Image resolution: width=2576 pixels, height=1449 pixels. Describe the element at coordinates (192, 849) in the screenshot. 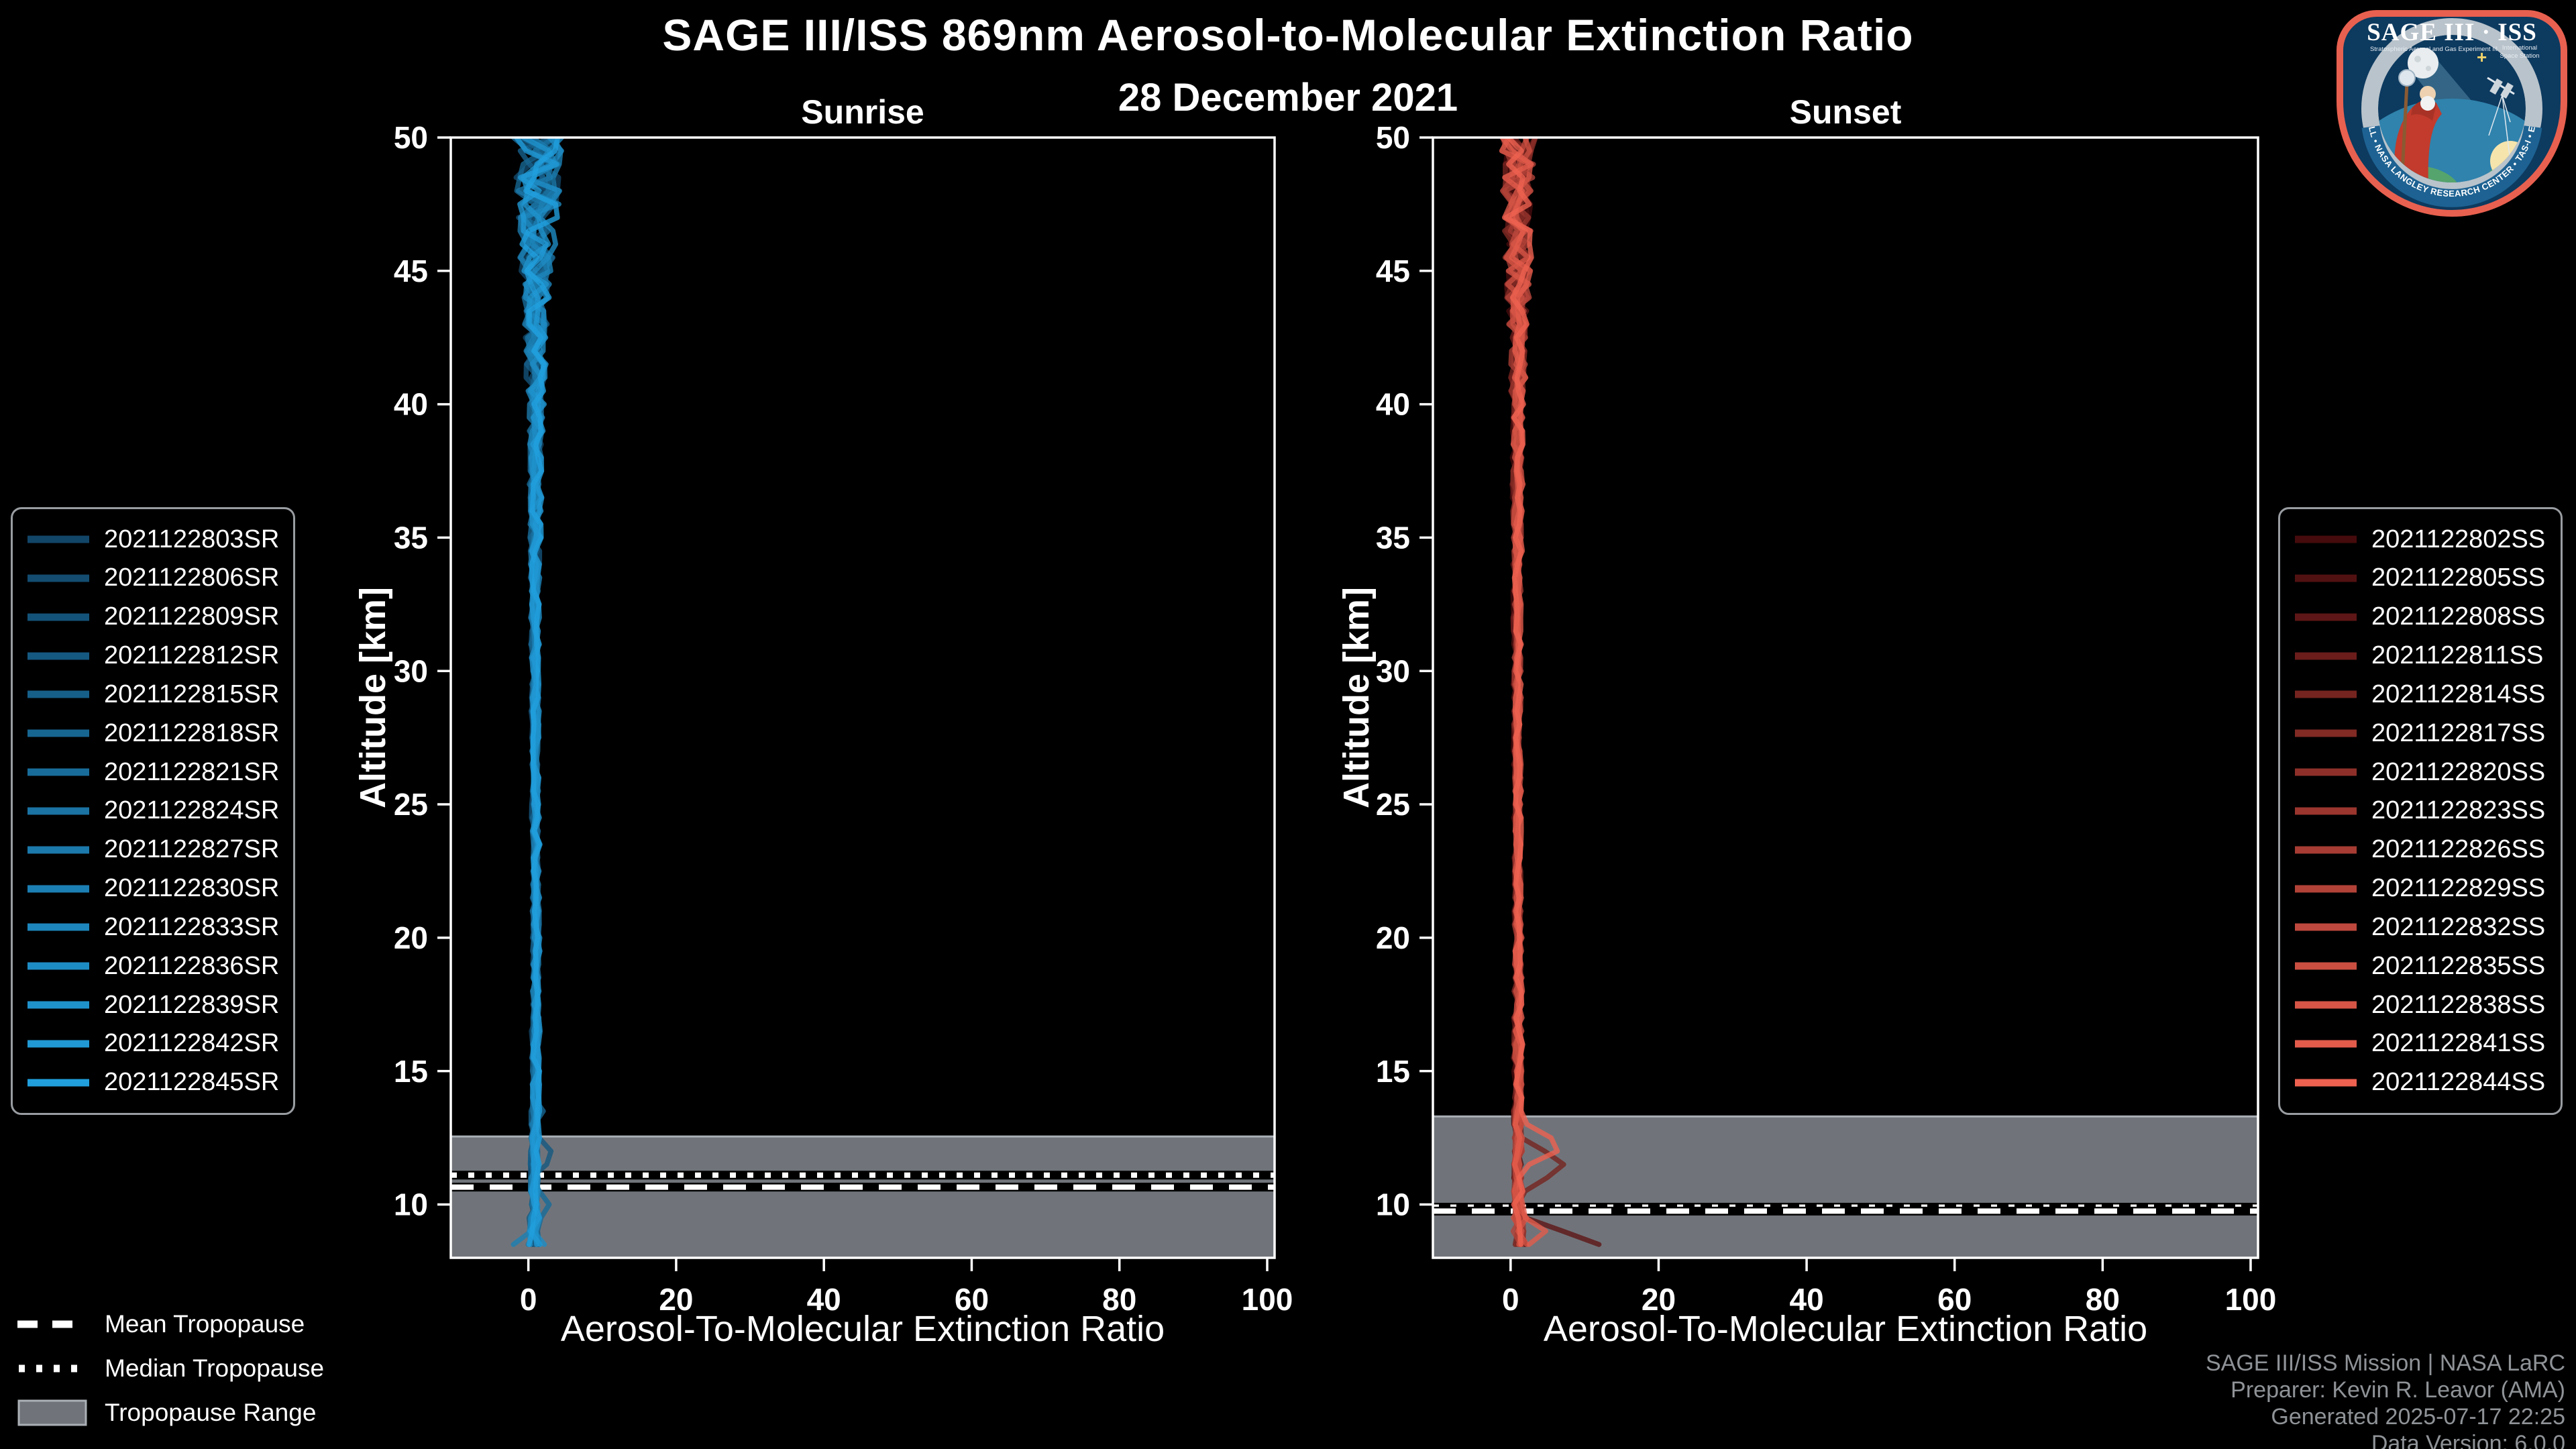

I see `legend-label: 2021122827SR` at that location.